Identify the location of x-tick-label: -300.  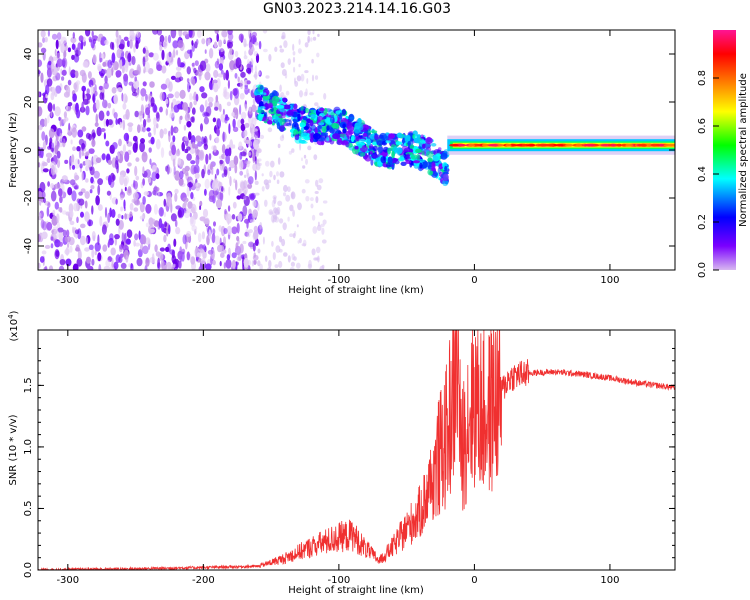
(67, 580).